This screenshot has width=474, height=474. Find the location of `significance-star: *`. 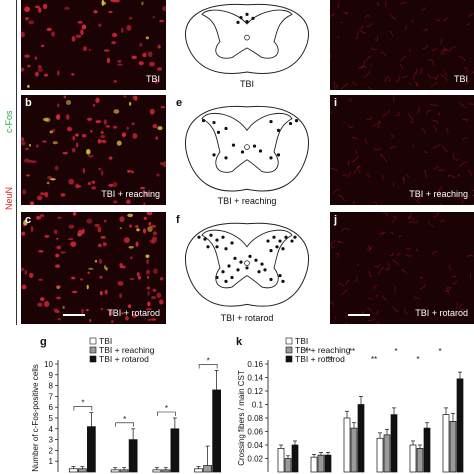

significance-star: * is located at coordinates (208, 360).